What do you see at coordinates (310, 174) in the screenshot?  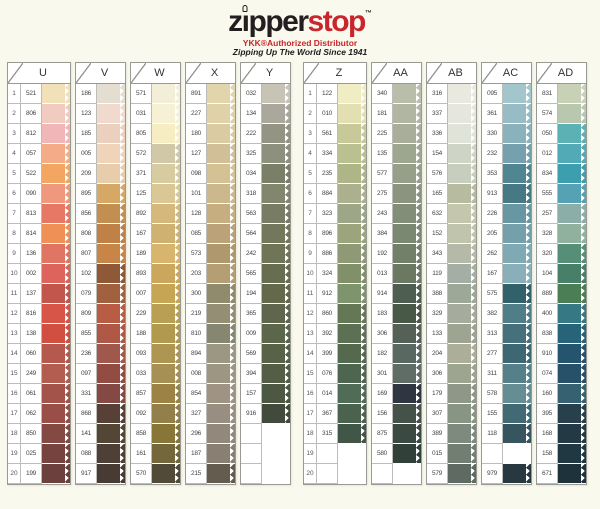 I see `row-number: 5` at bounding box center [310, 174].